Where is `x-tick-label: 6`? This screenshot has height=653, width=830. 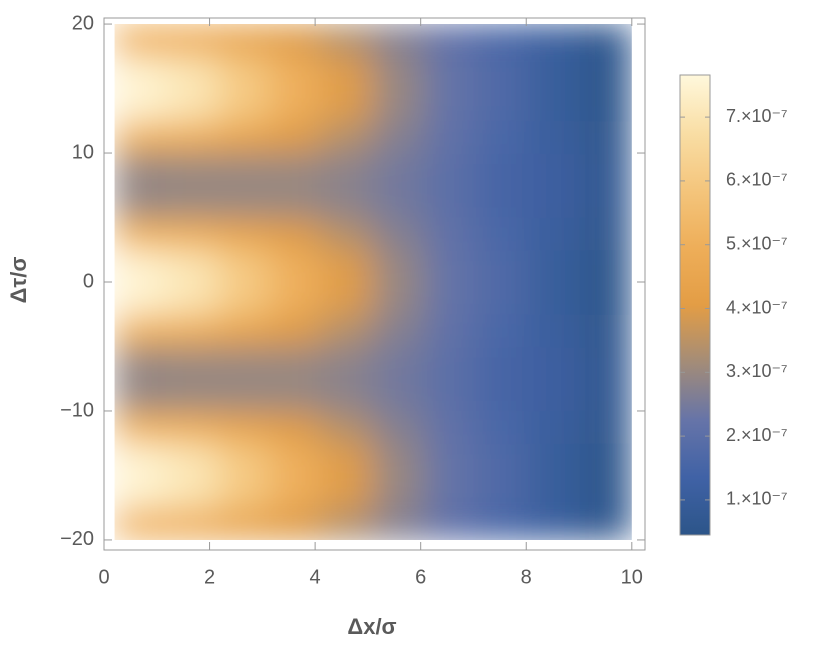
x-tick-label: 6 is located at coordinates (420, 577).